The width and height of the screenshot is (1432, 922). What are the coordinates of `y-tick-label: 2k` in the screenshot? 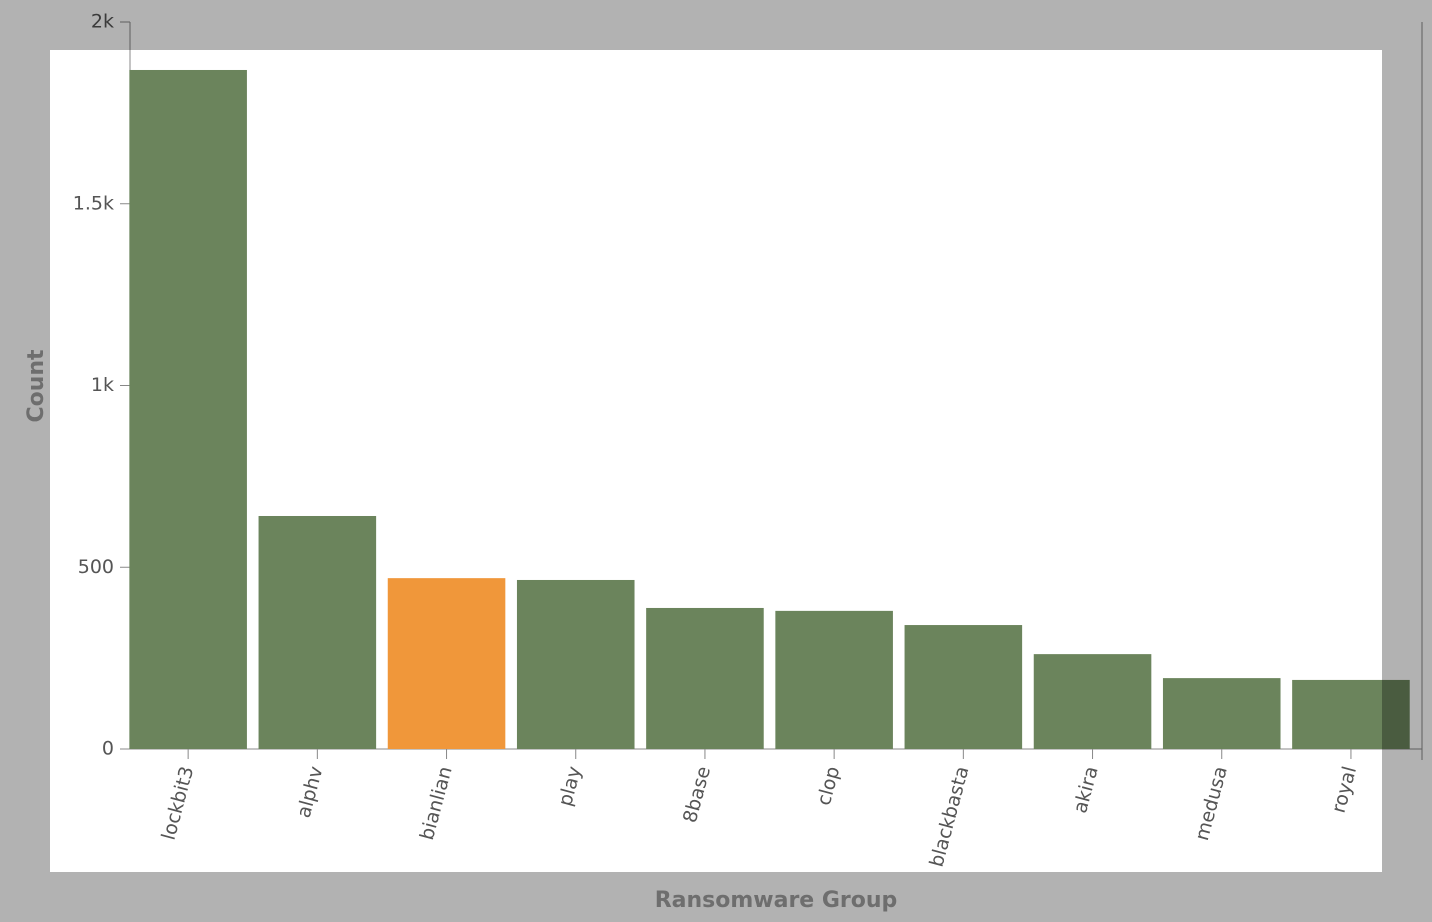 It's located at (102, 22).